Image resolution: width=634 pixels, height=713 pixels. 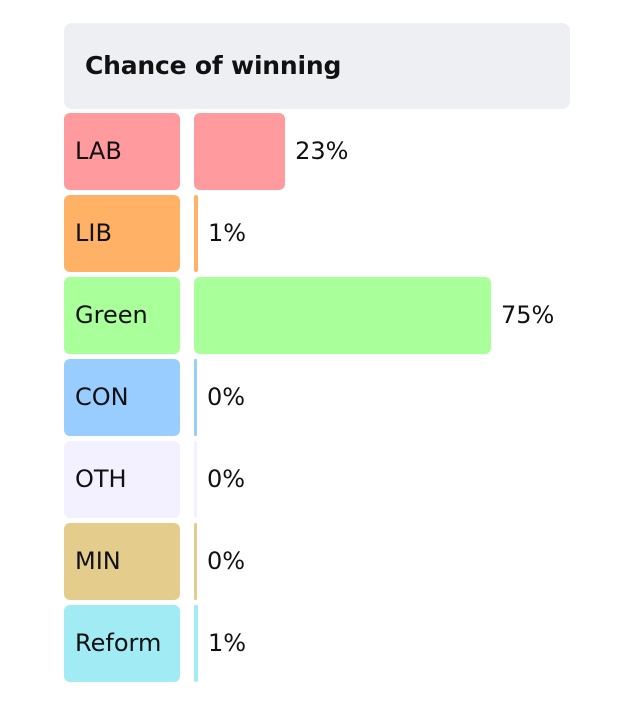 I want to click on category-label-text: LIB, so click(x=93, y=233).